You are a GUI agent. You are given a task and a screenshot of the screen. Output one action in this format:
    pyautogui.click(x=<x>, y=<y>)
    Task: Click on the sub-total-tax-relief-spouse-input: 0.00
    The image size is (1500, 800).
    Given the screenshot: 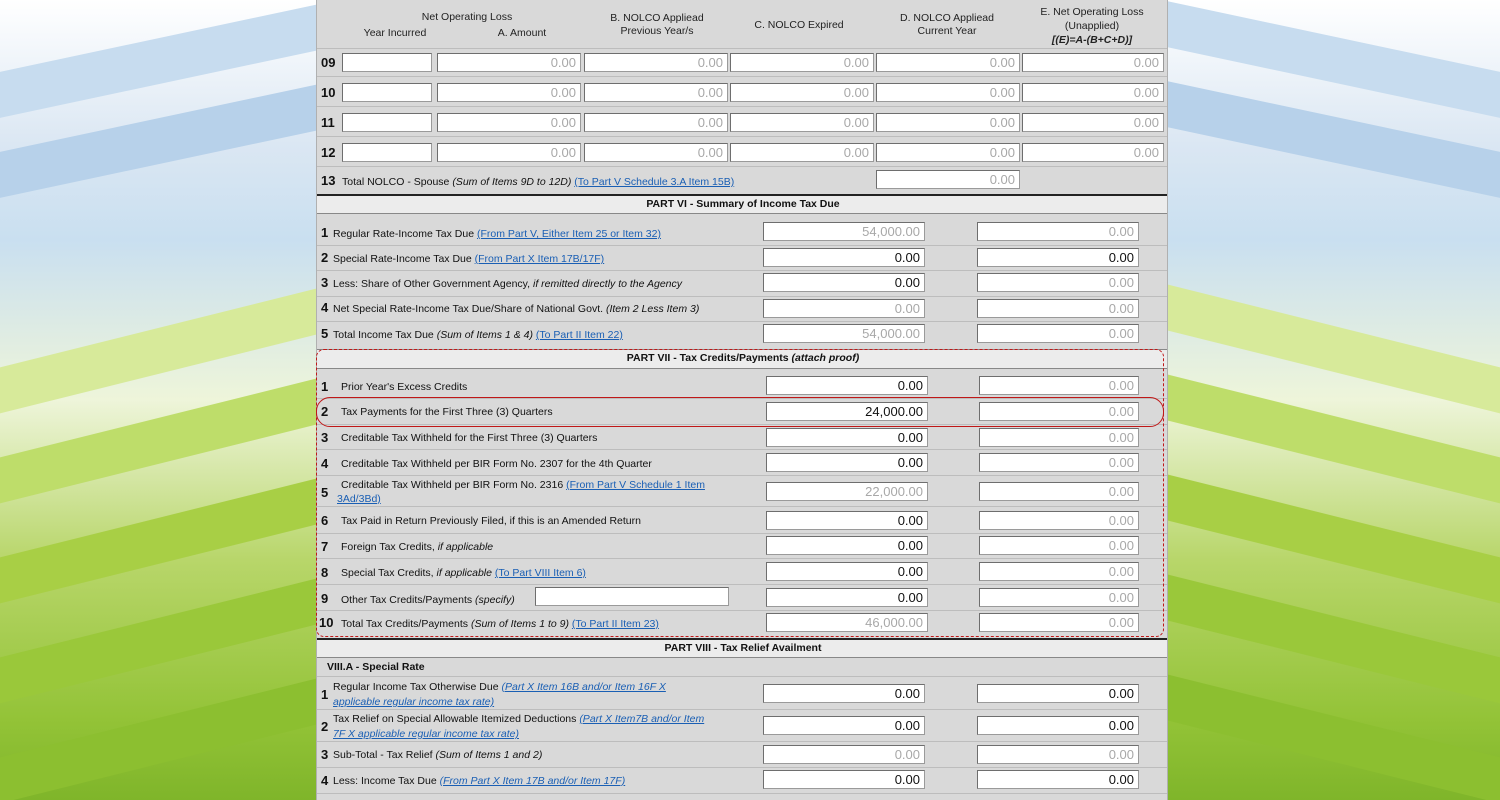 What is the action you would take?
    pyautogui.click(x=1058, y=754)
    